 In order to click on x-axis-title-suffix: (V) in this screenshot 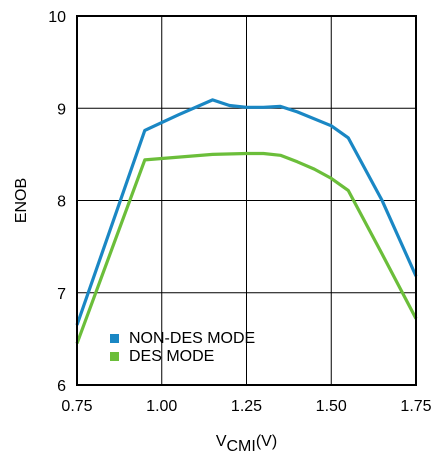, I will do `click(266, 441)`.